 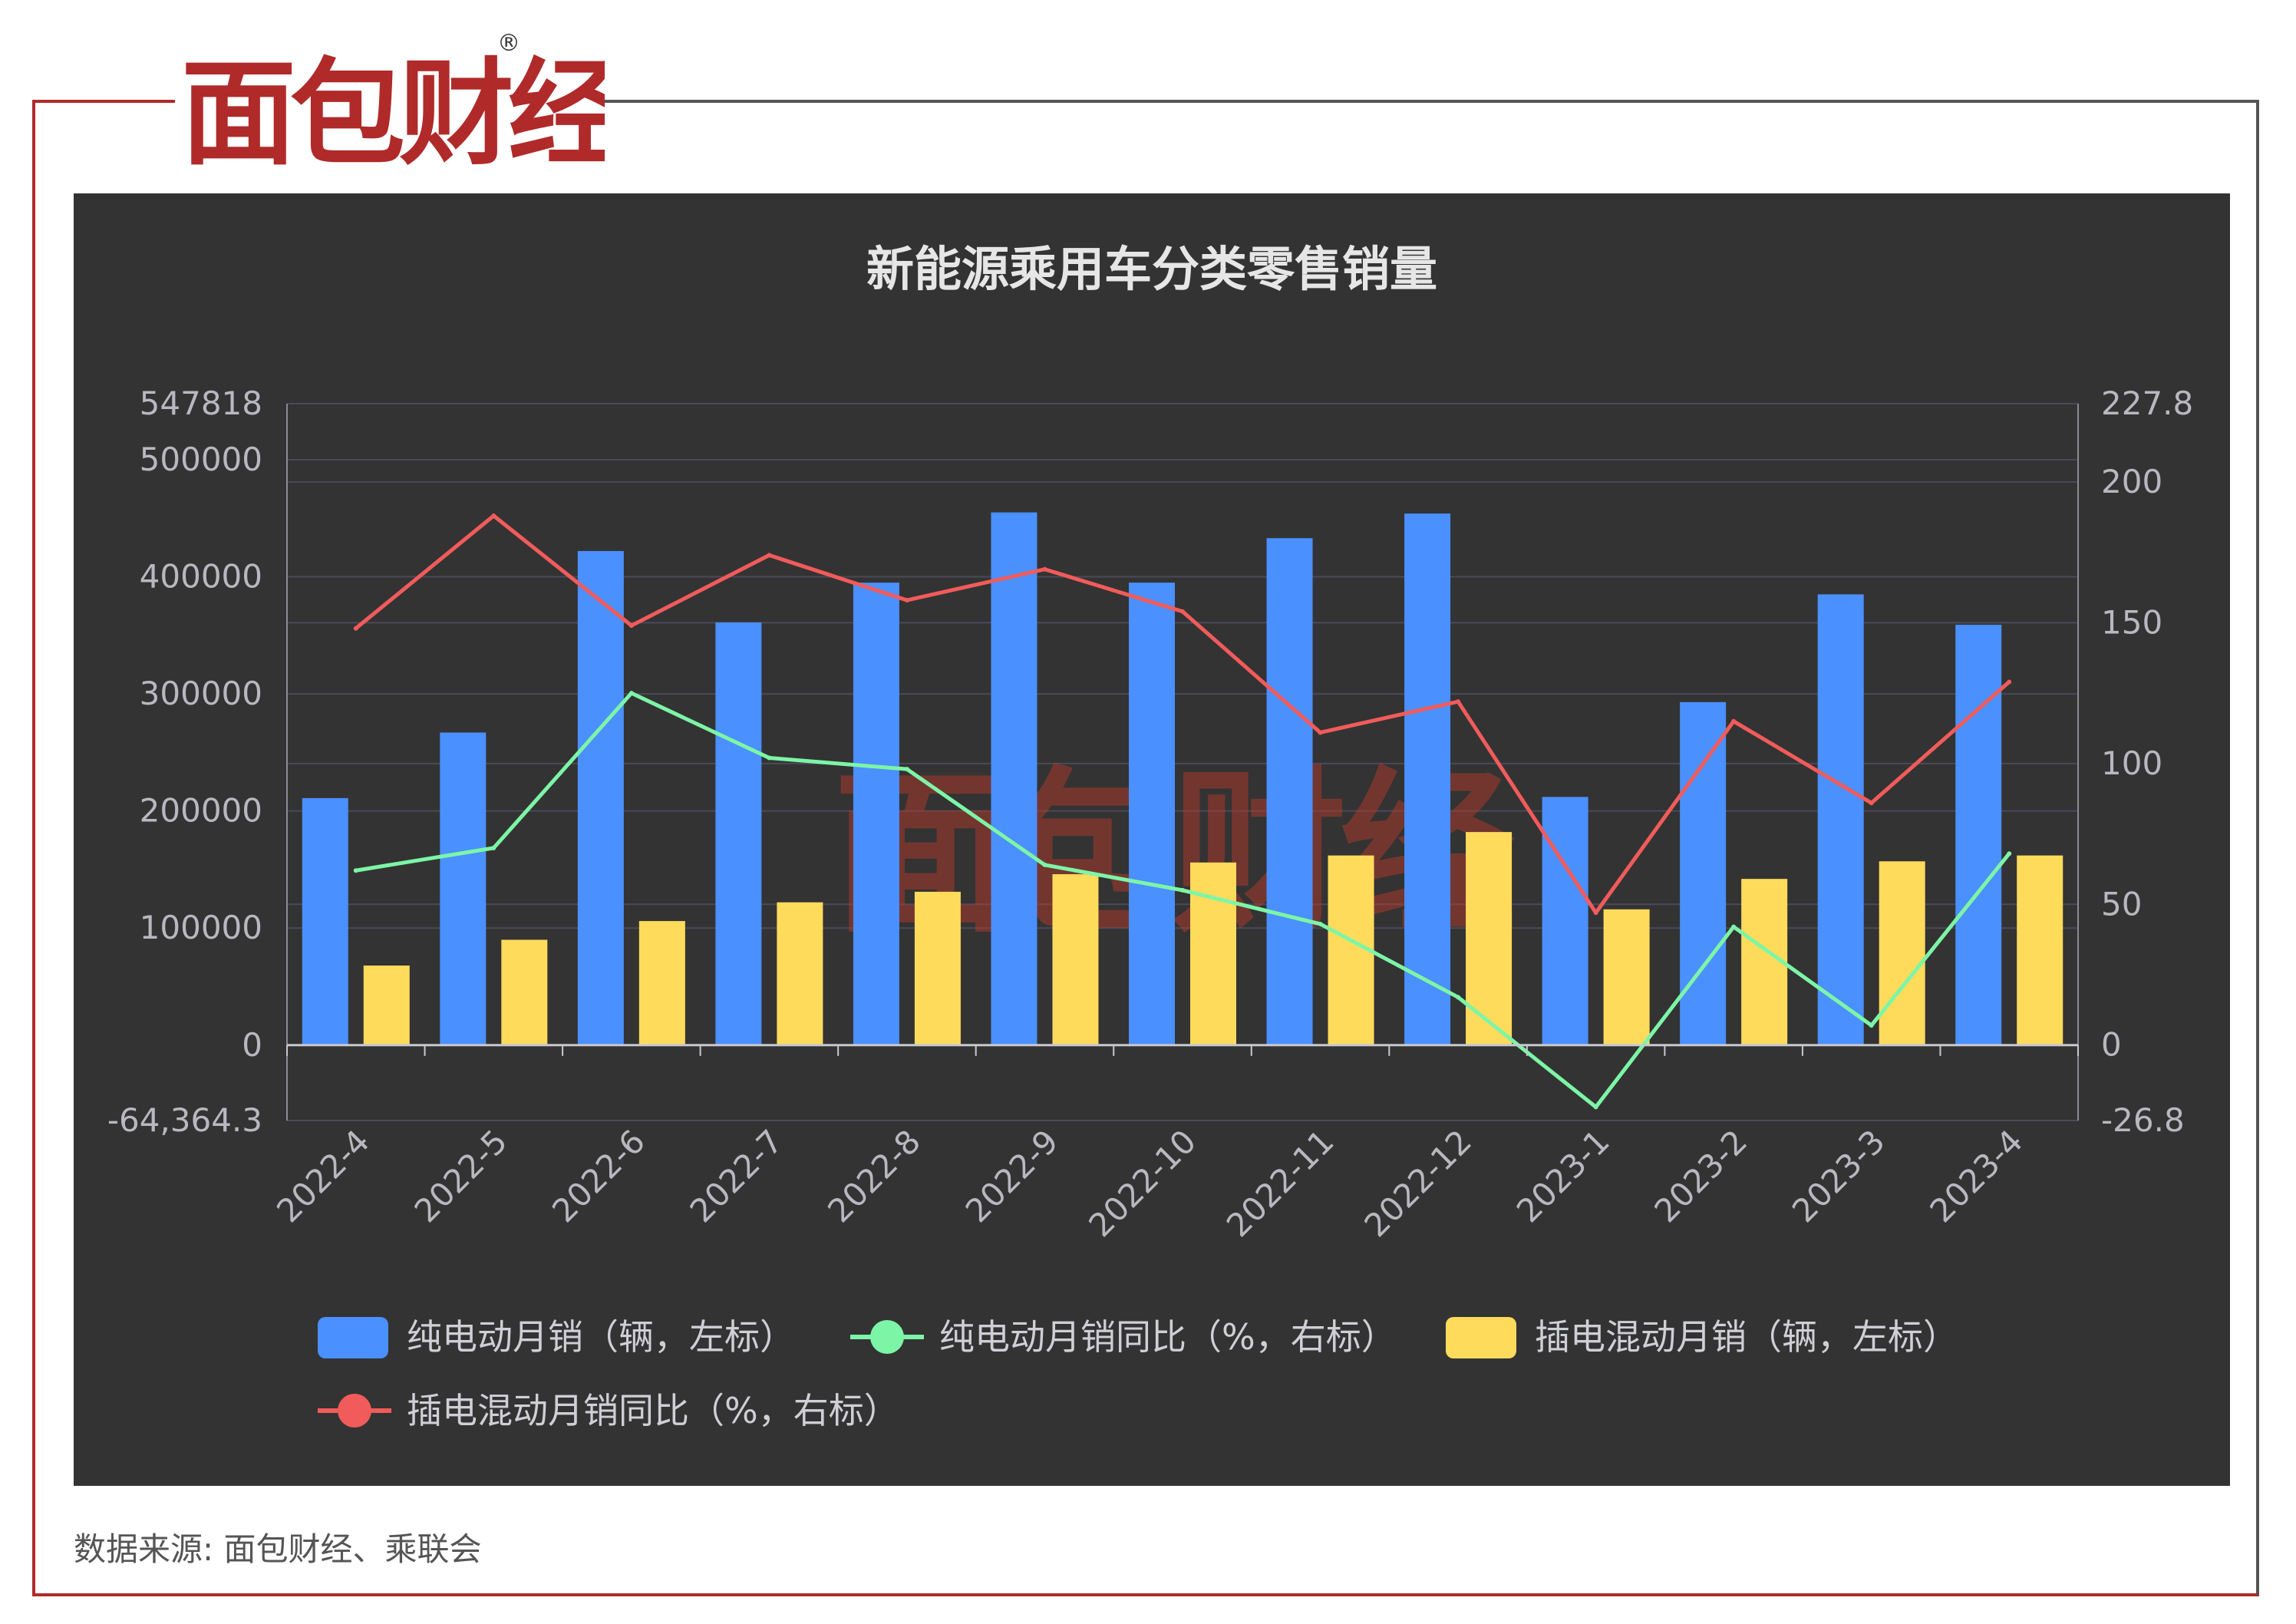 I want to click on x-category-label: 2022-8, so click(x=874, y=1176).